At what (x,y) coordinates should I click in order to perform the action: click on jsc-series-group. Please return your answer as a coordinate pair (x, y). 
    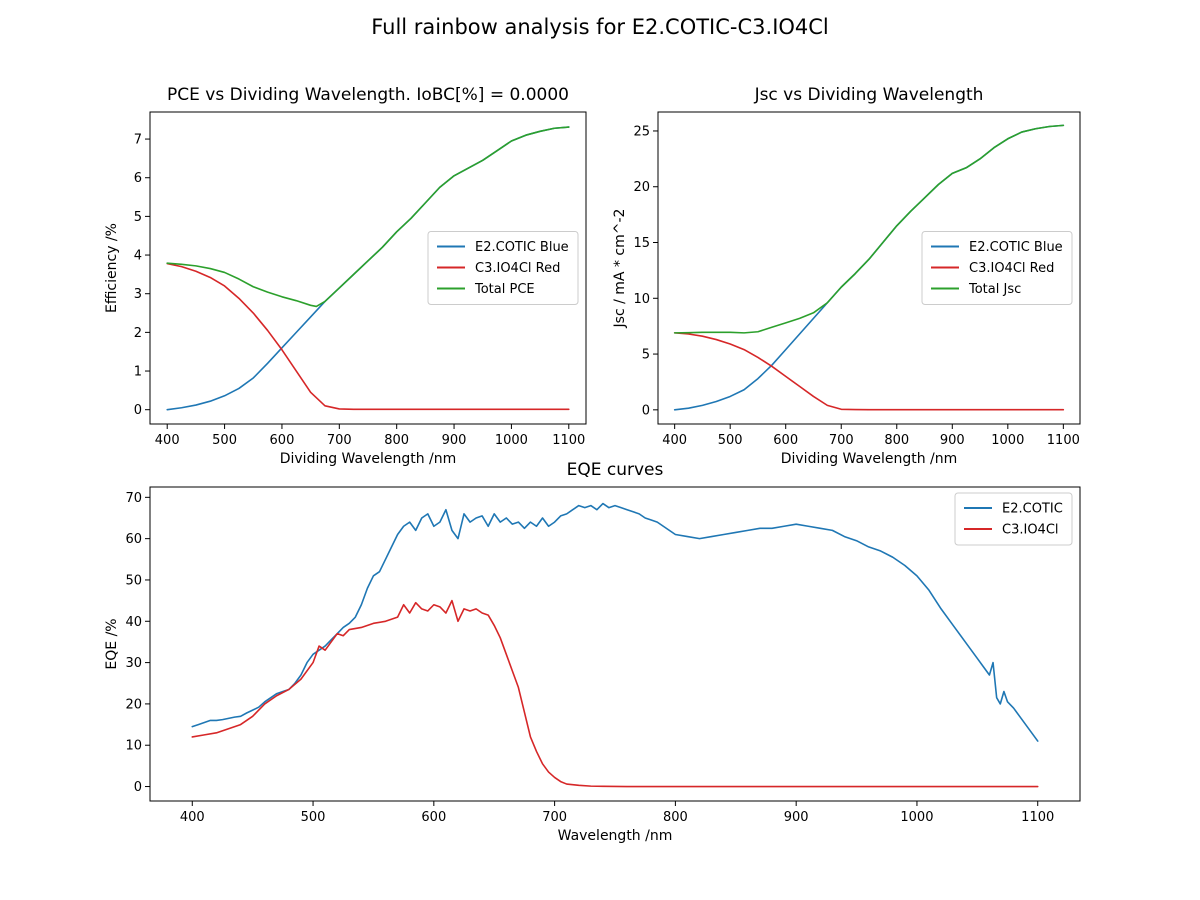
    Looking at the image, I should click on (869, 267).